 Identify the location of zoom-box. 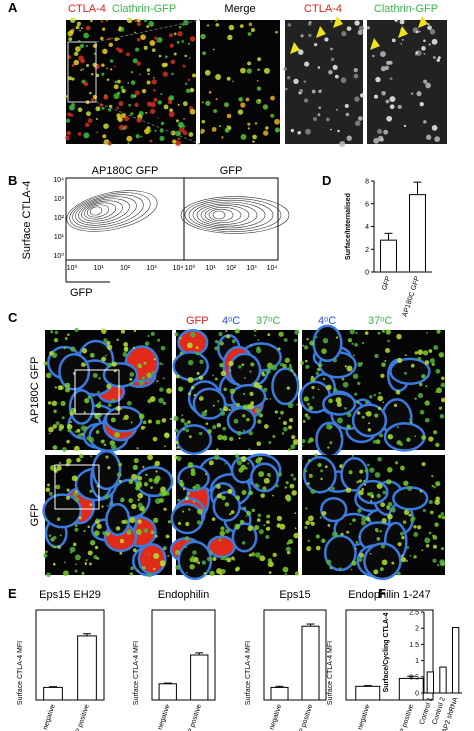
(77, 487).